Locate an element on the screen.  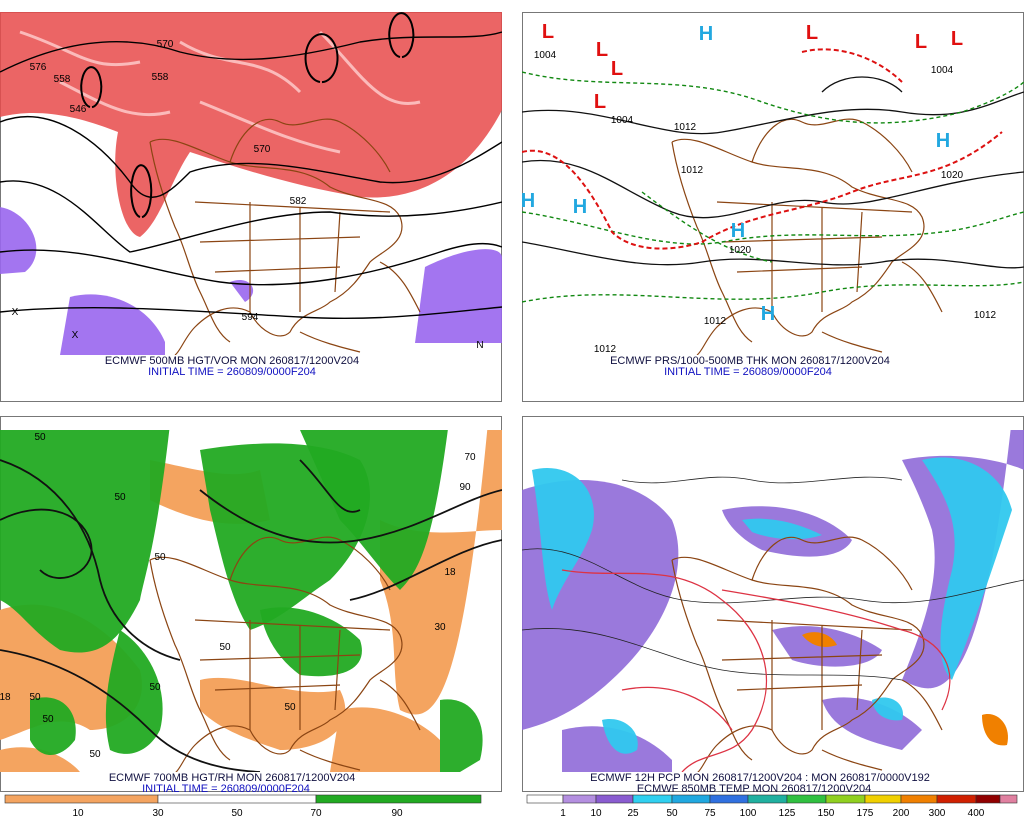
contour-label: 90 is located at coordinates (465, 487).